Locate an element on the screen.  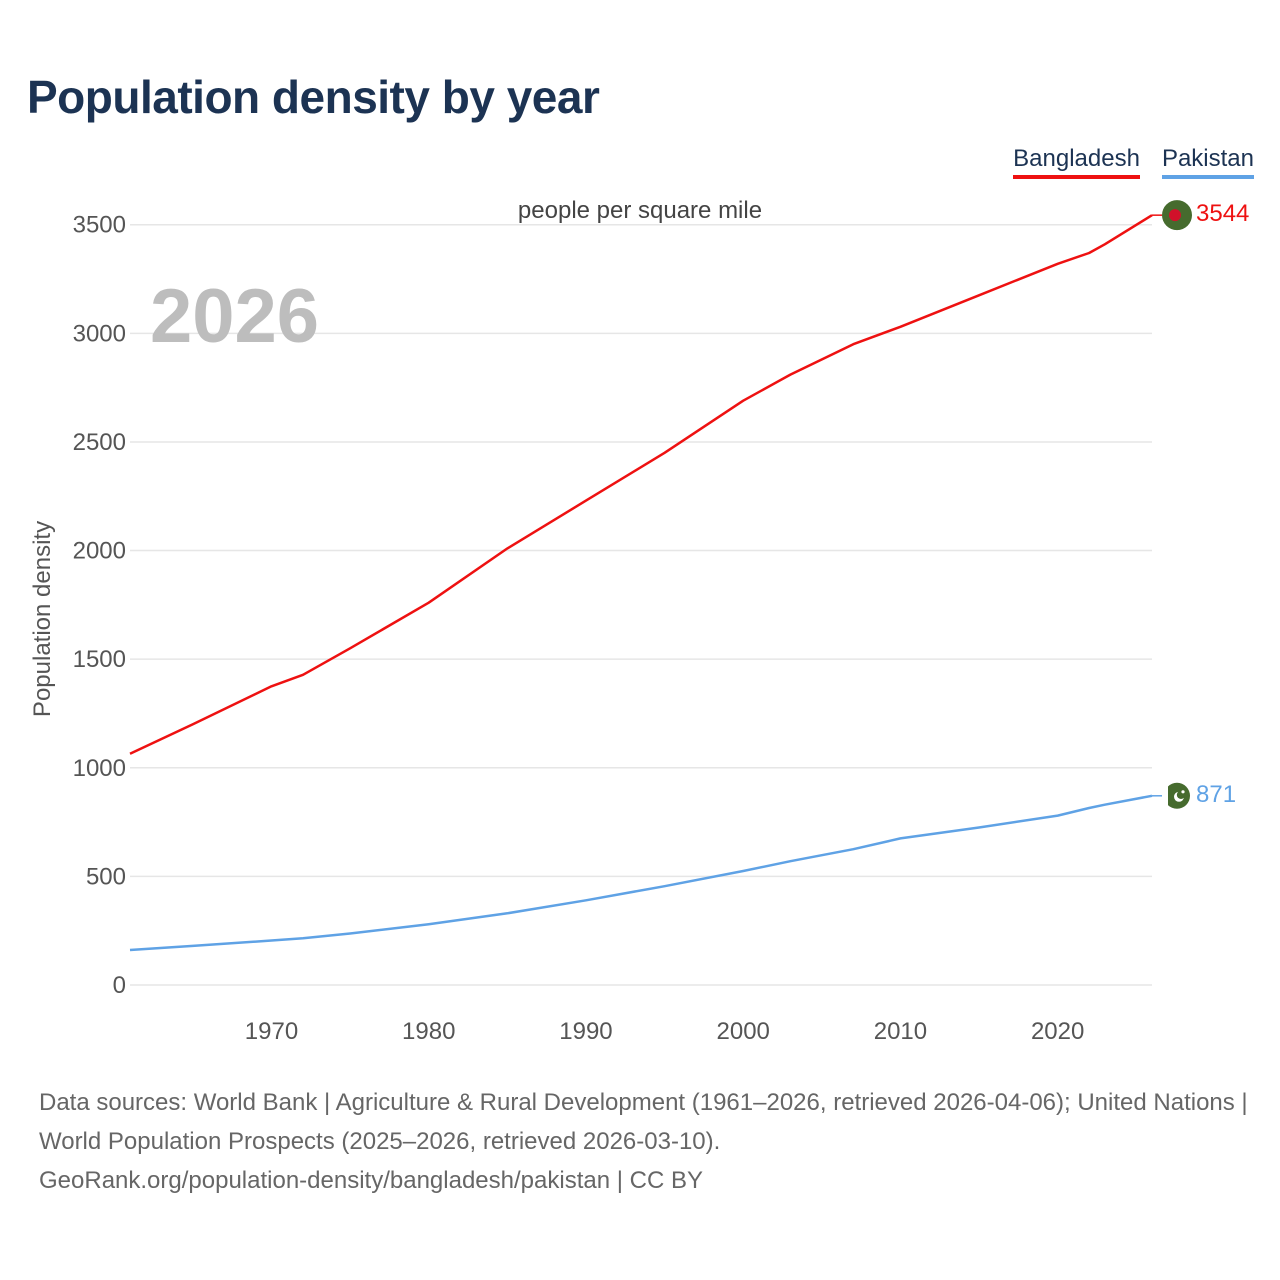
x-tick-label: 2000 is located at coordinates (743, 1031).